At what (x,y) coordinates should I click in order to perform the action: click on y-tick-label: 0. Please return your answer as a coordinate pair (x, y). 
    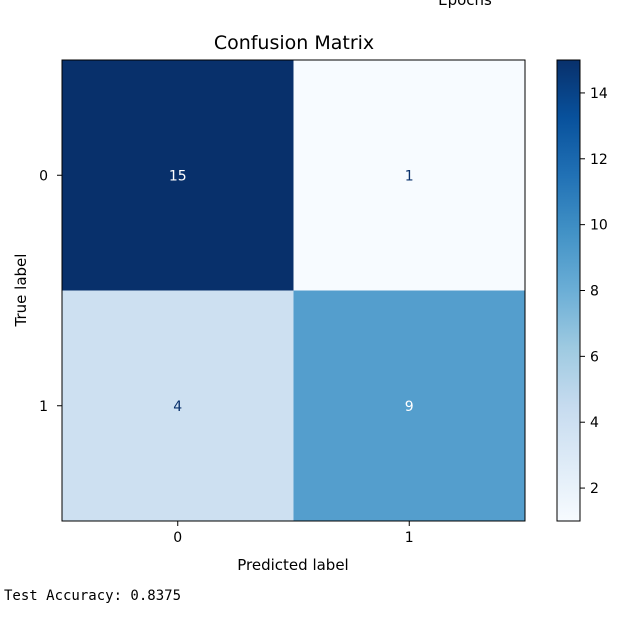
    Looking at the image, I should click on (43, 176).